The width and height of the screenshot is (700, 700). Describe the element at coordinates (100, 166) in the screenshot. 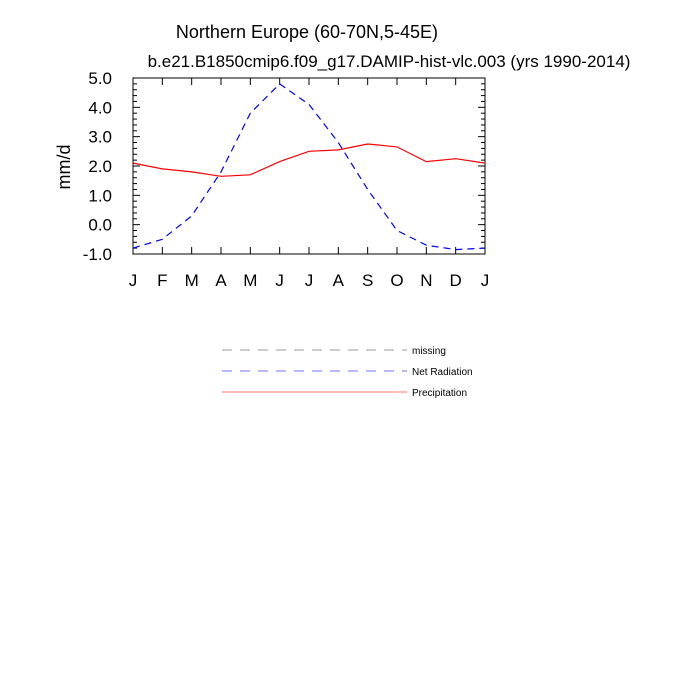

I see `y-tick-label: 2.0` at that location.